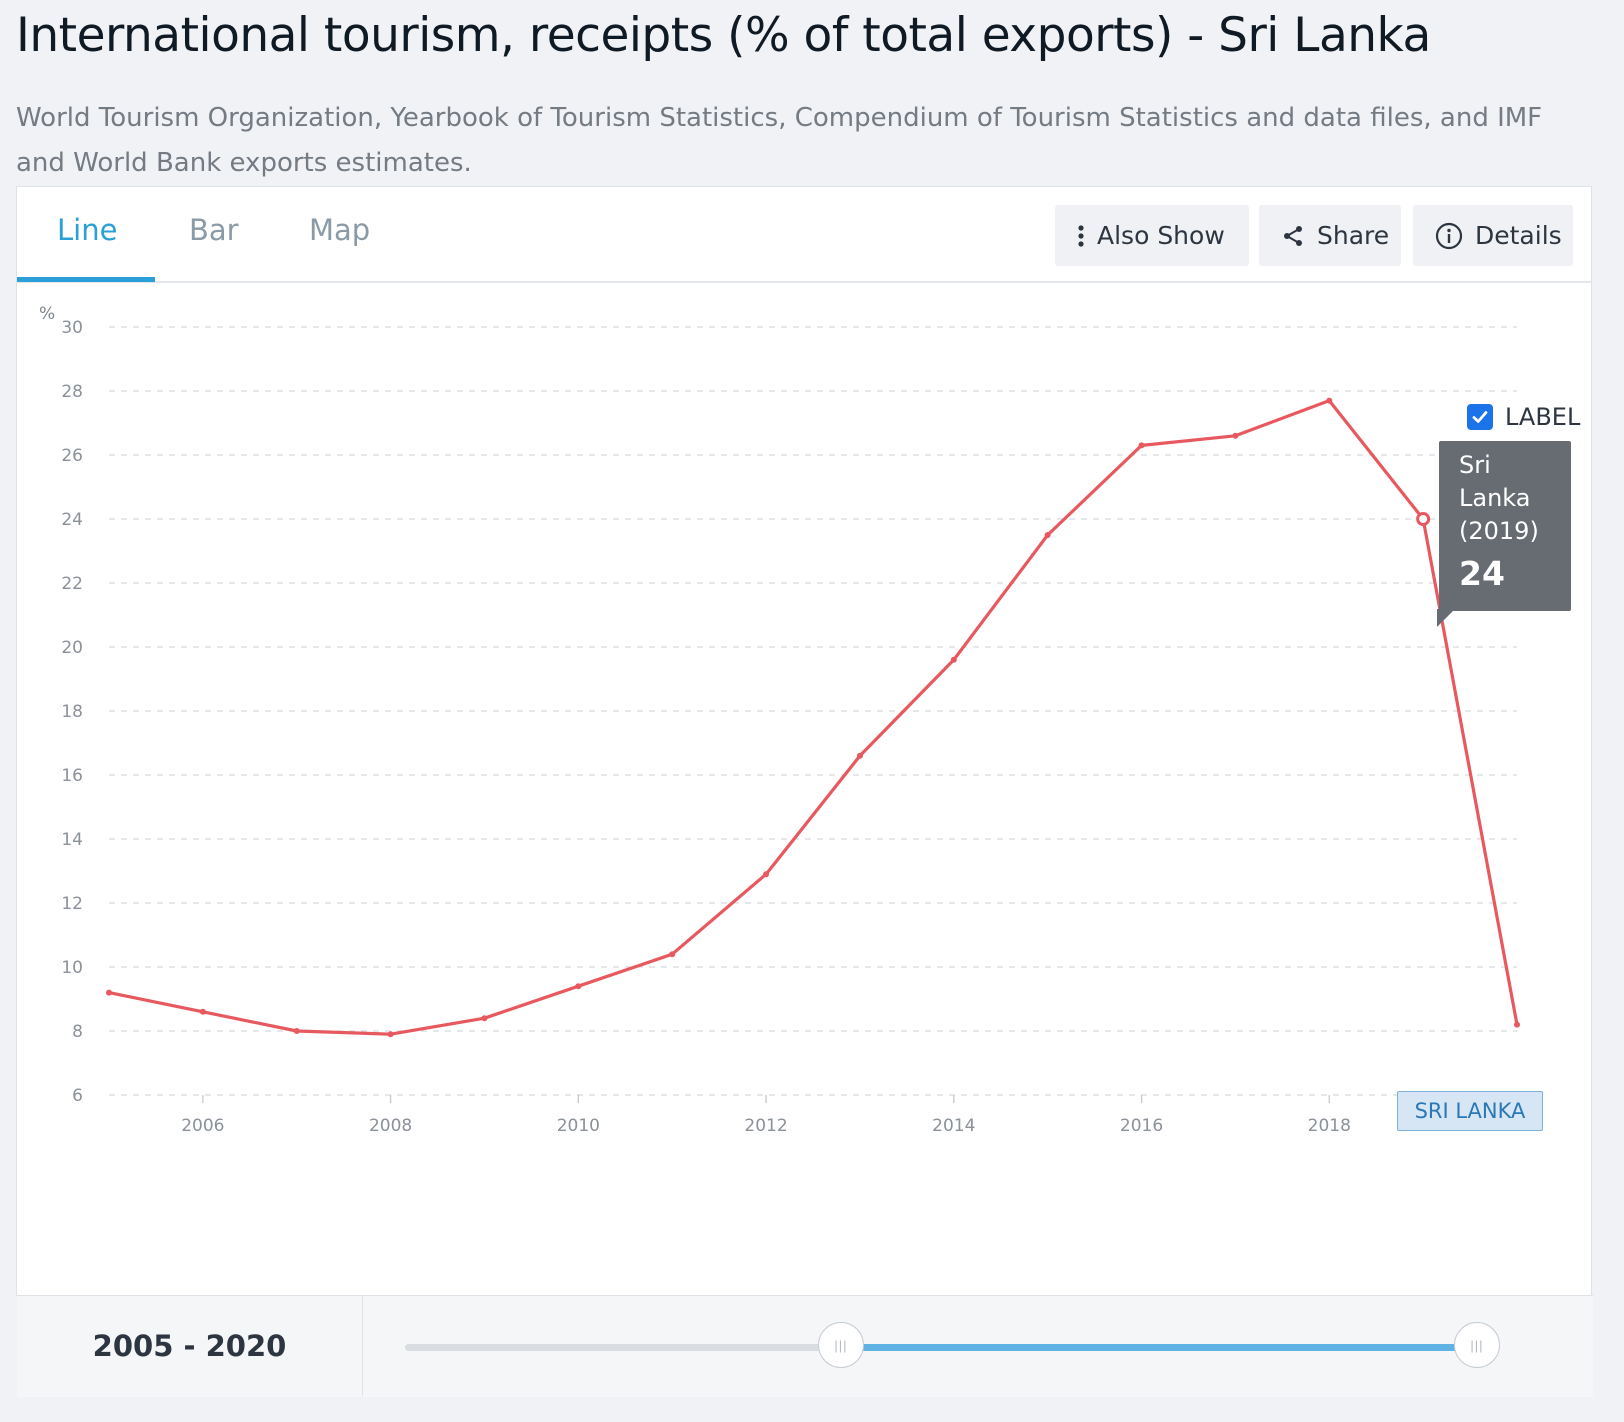 This screenshot has height=1422, width=1624. I want to click on x-tick-label: 2006, so click(202, 1126).